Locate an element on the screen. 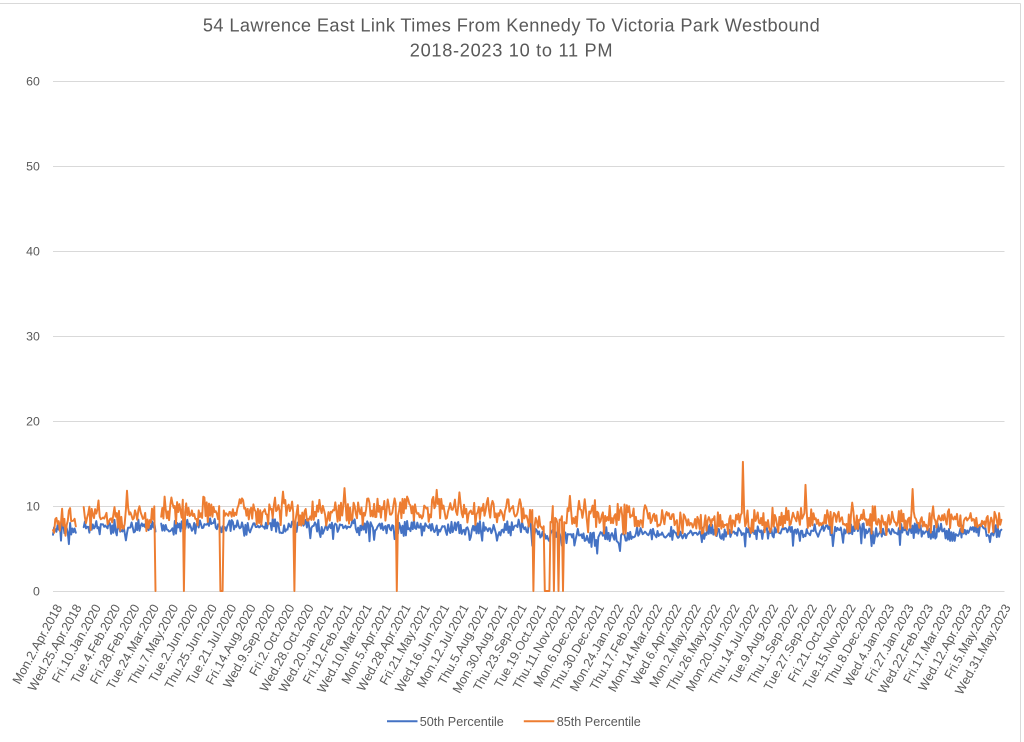  svg-text: 20 is located at coordinates (33, 421).